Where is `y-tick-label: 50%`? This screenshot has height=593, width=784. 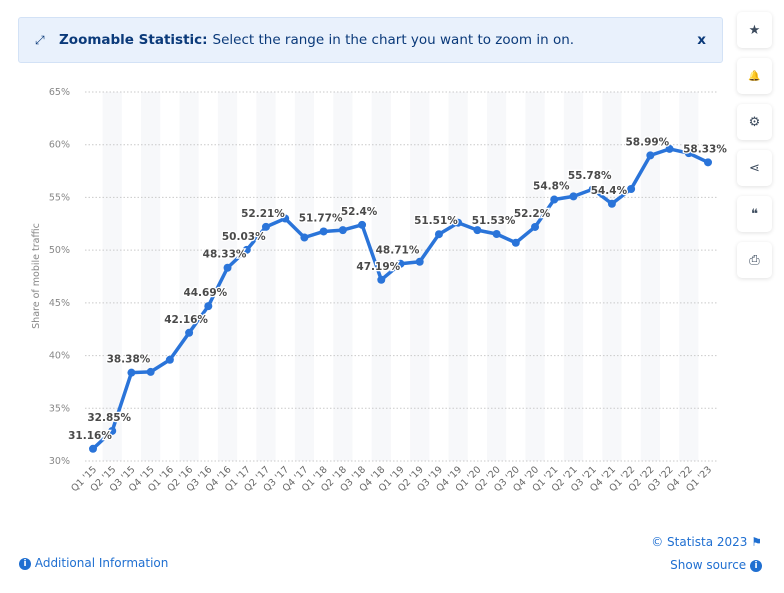 y-tick-label: 50% is located at coordinates (59, 250).